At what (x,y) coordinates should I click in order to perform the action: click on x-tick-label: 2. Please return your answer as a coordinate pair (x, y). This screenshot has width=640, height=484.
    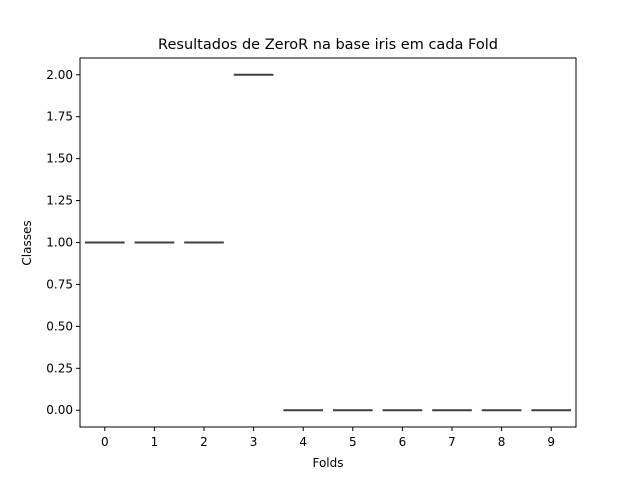
    Looking at the image, I should click on (204, 442).